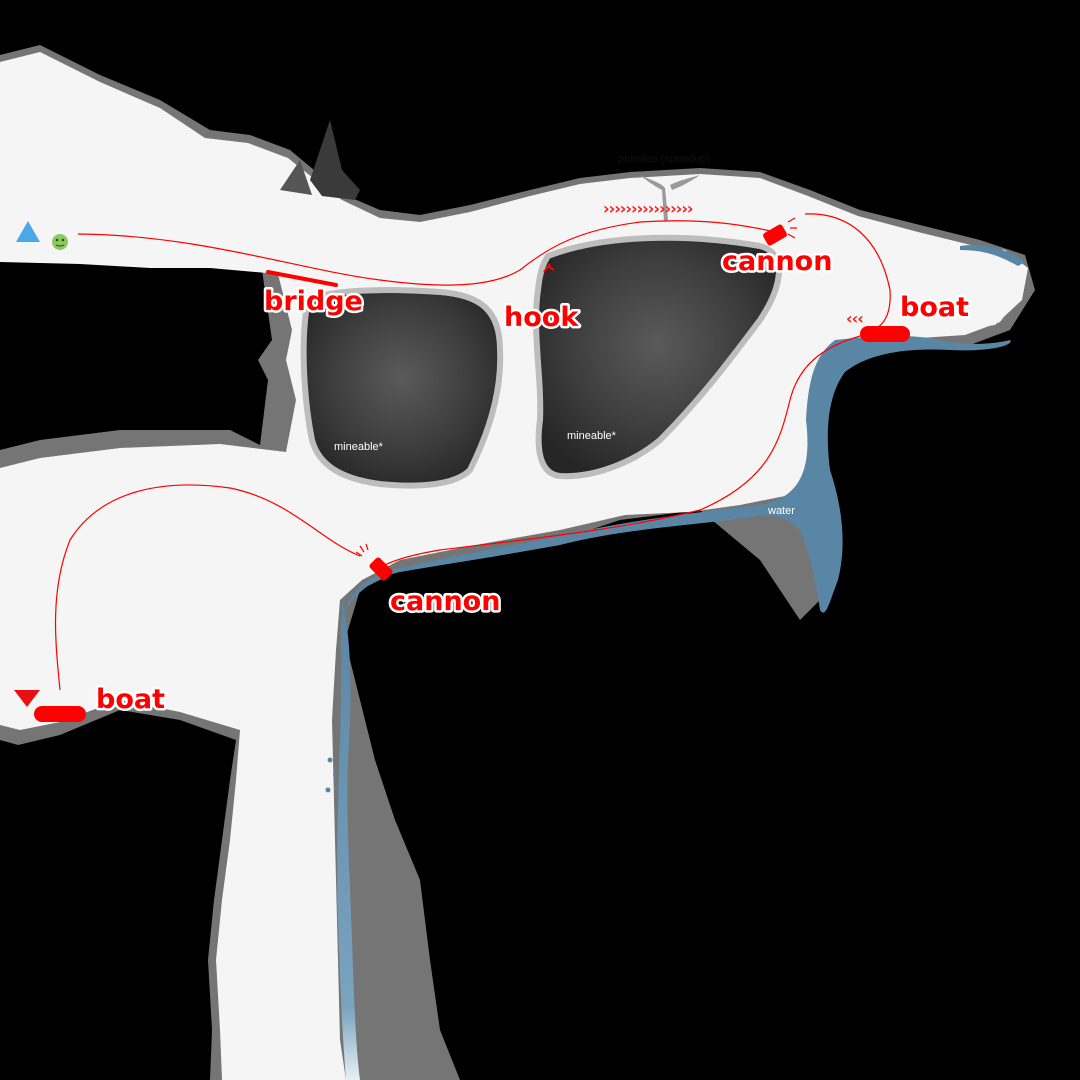  I want to click on mineable-rock-right, so click(657, 357).